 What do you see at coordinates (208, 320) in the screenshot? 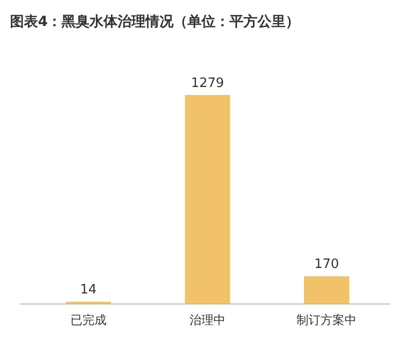
I see `x-tick-label: 治理中` at bounding box center [208, 320].